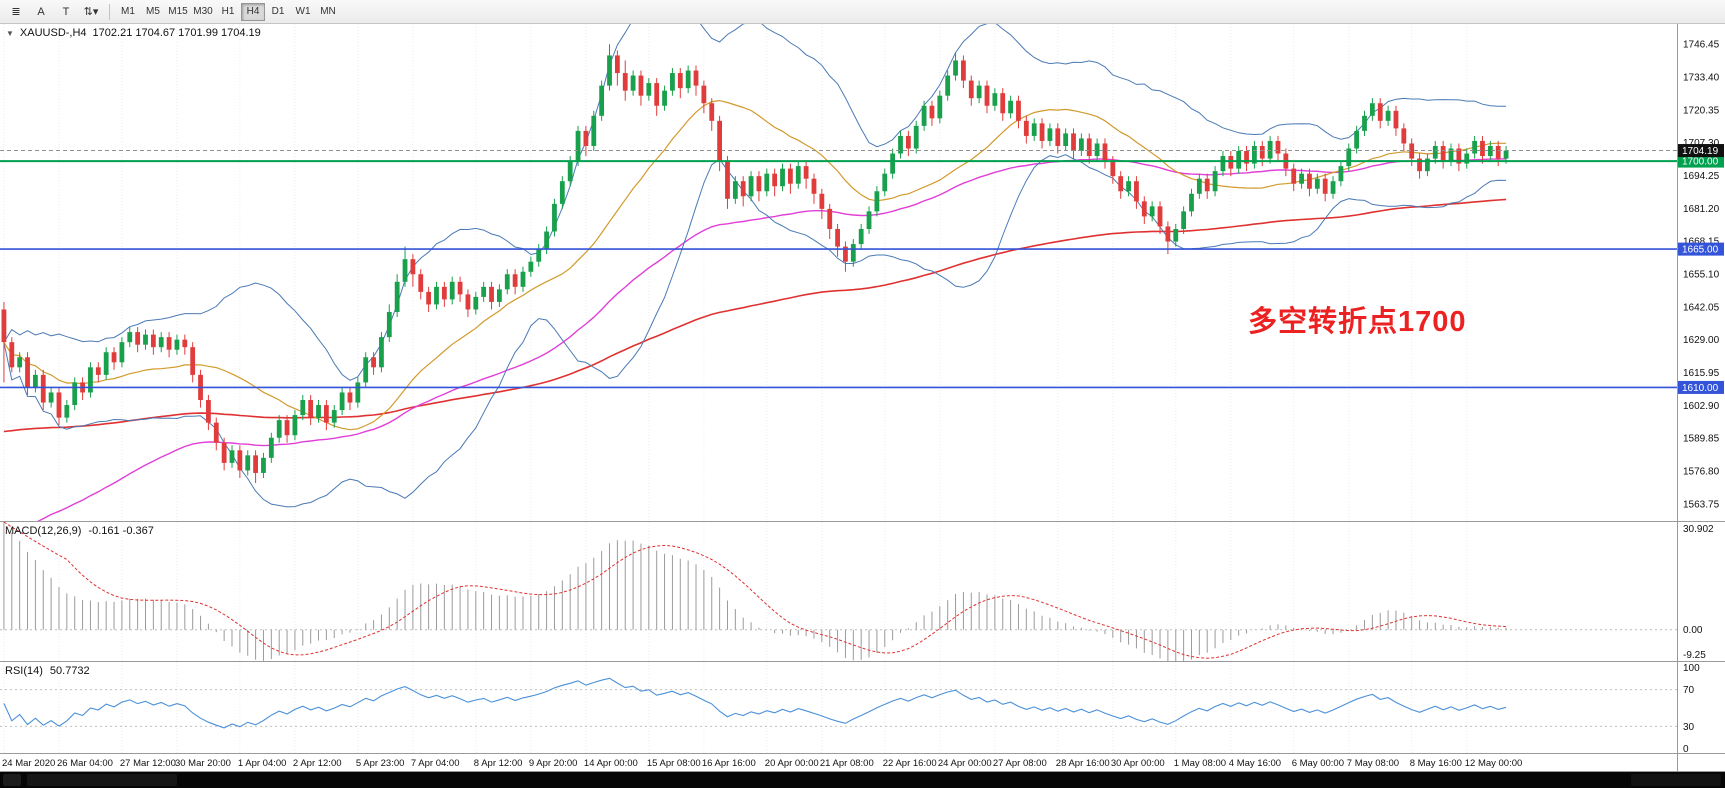  I want to click on price-axis-label: 1746.45, so click(1701, 45).